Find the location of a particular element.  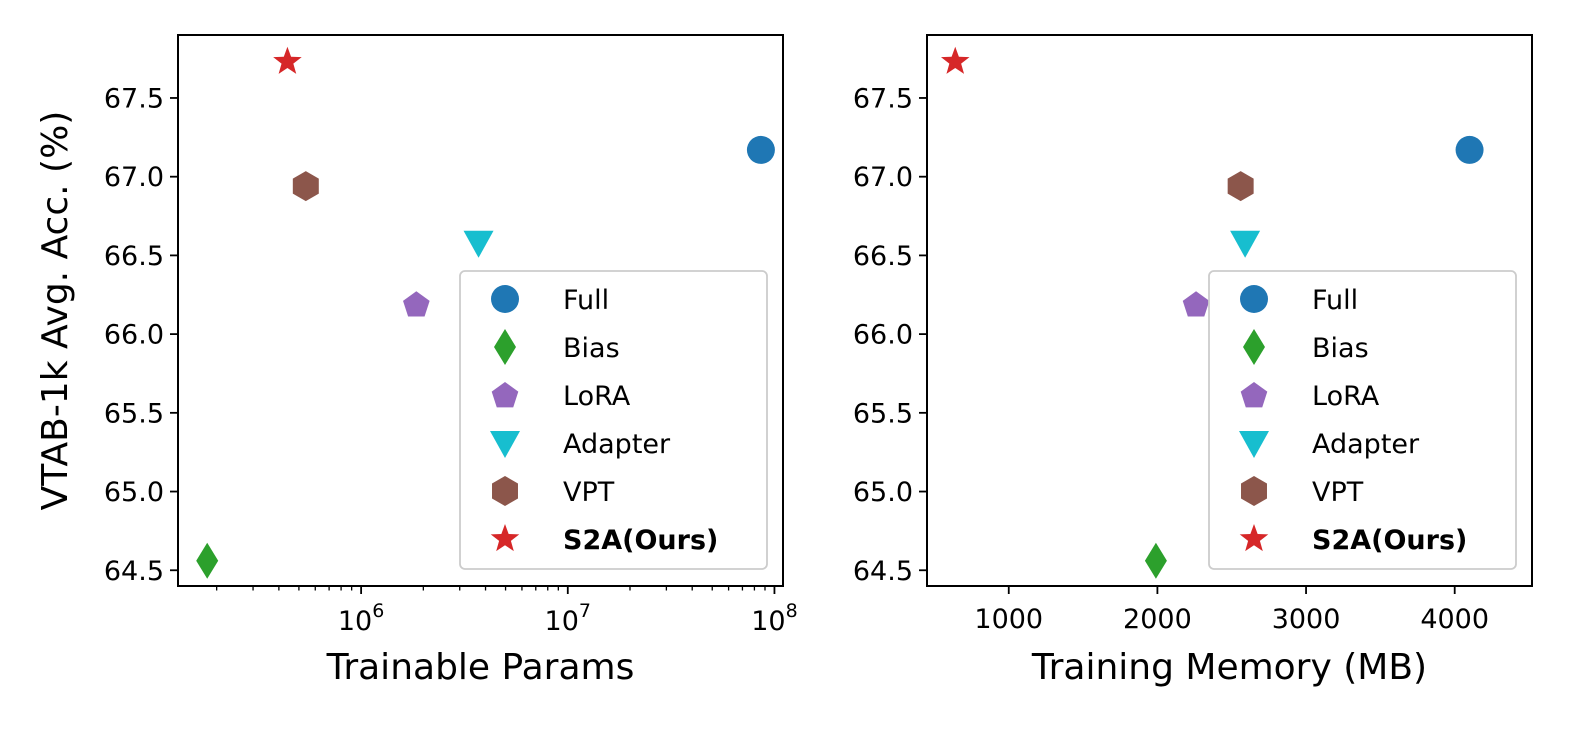

x-tick-exponent: 6 is located at coordinates (378, 611).